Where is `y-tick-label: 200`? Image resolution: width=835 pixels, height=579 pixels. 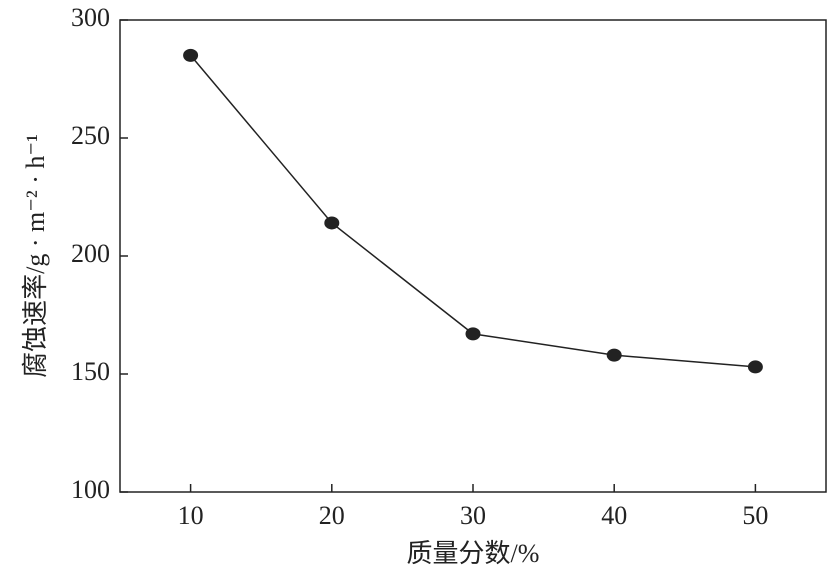 y-tick-label: 200 is located at coordinates (90, 253).